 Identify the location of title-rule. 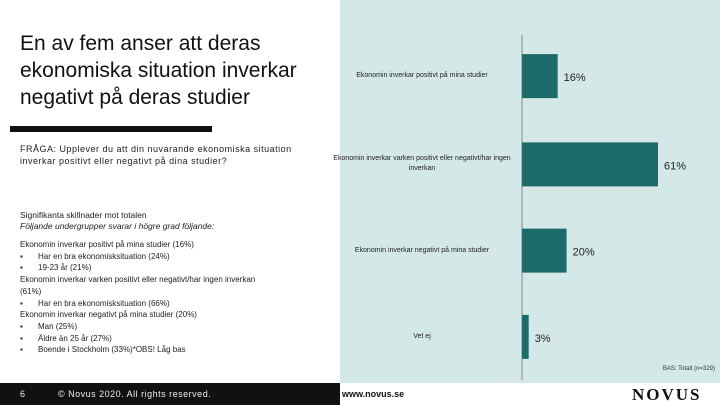
(111, 129).